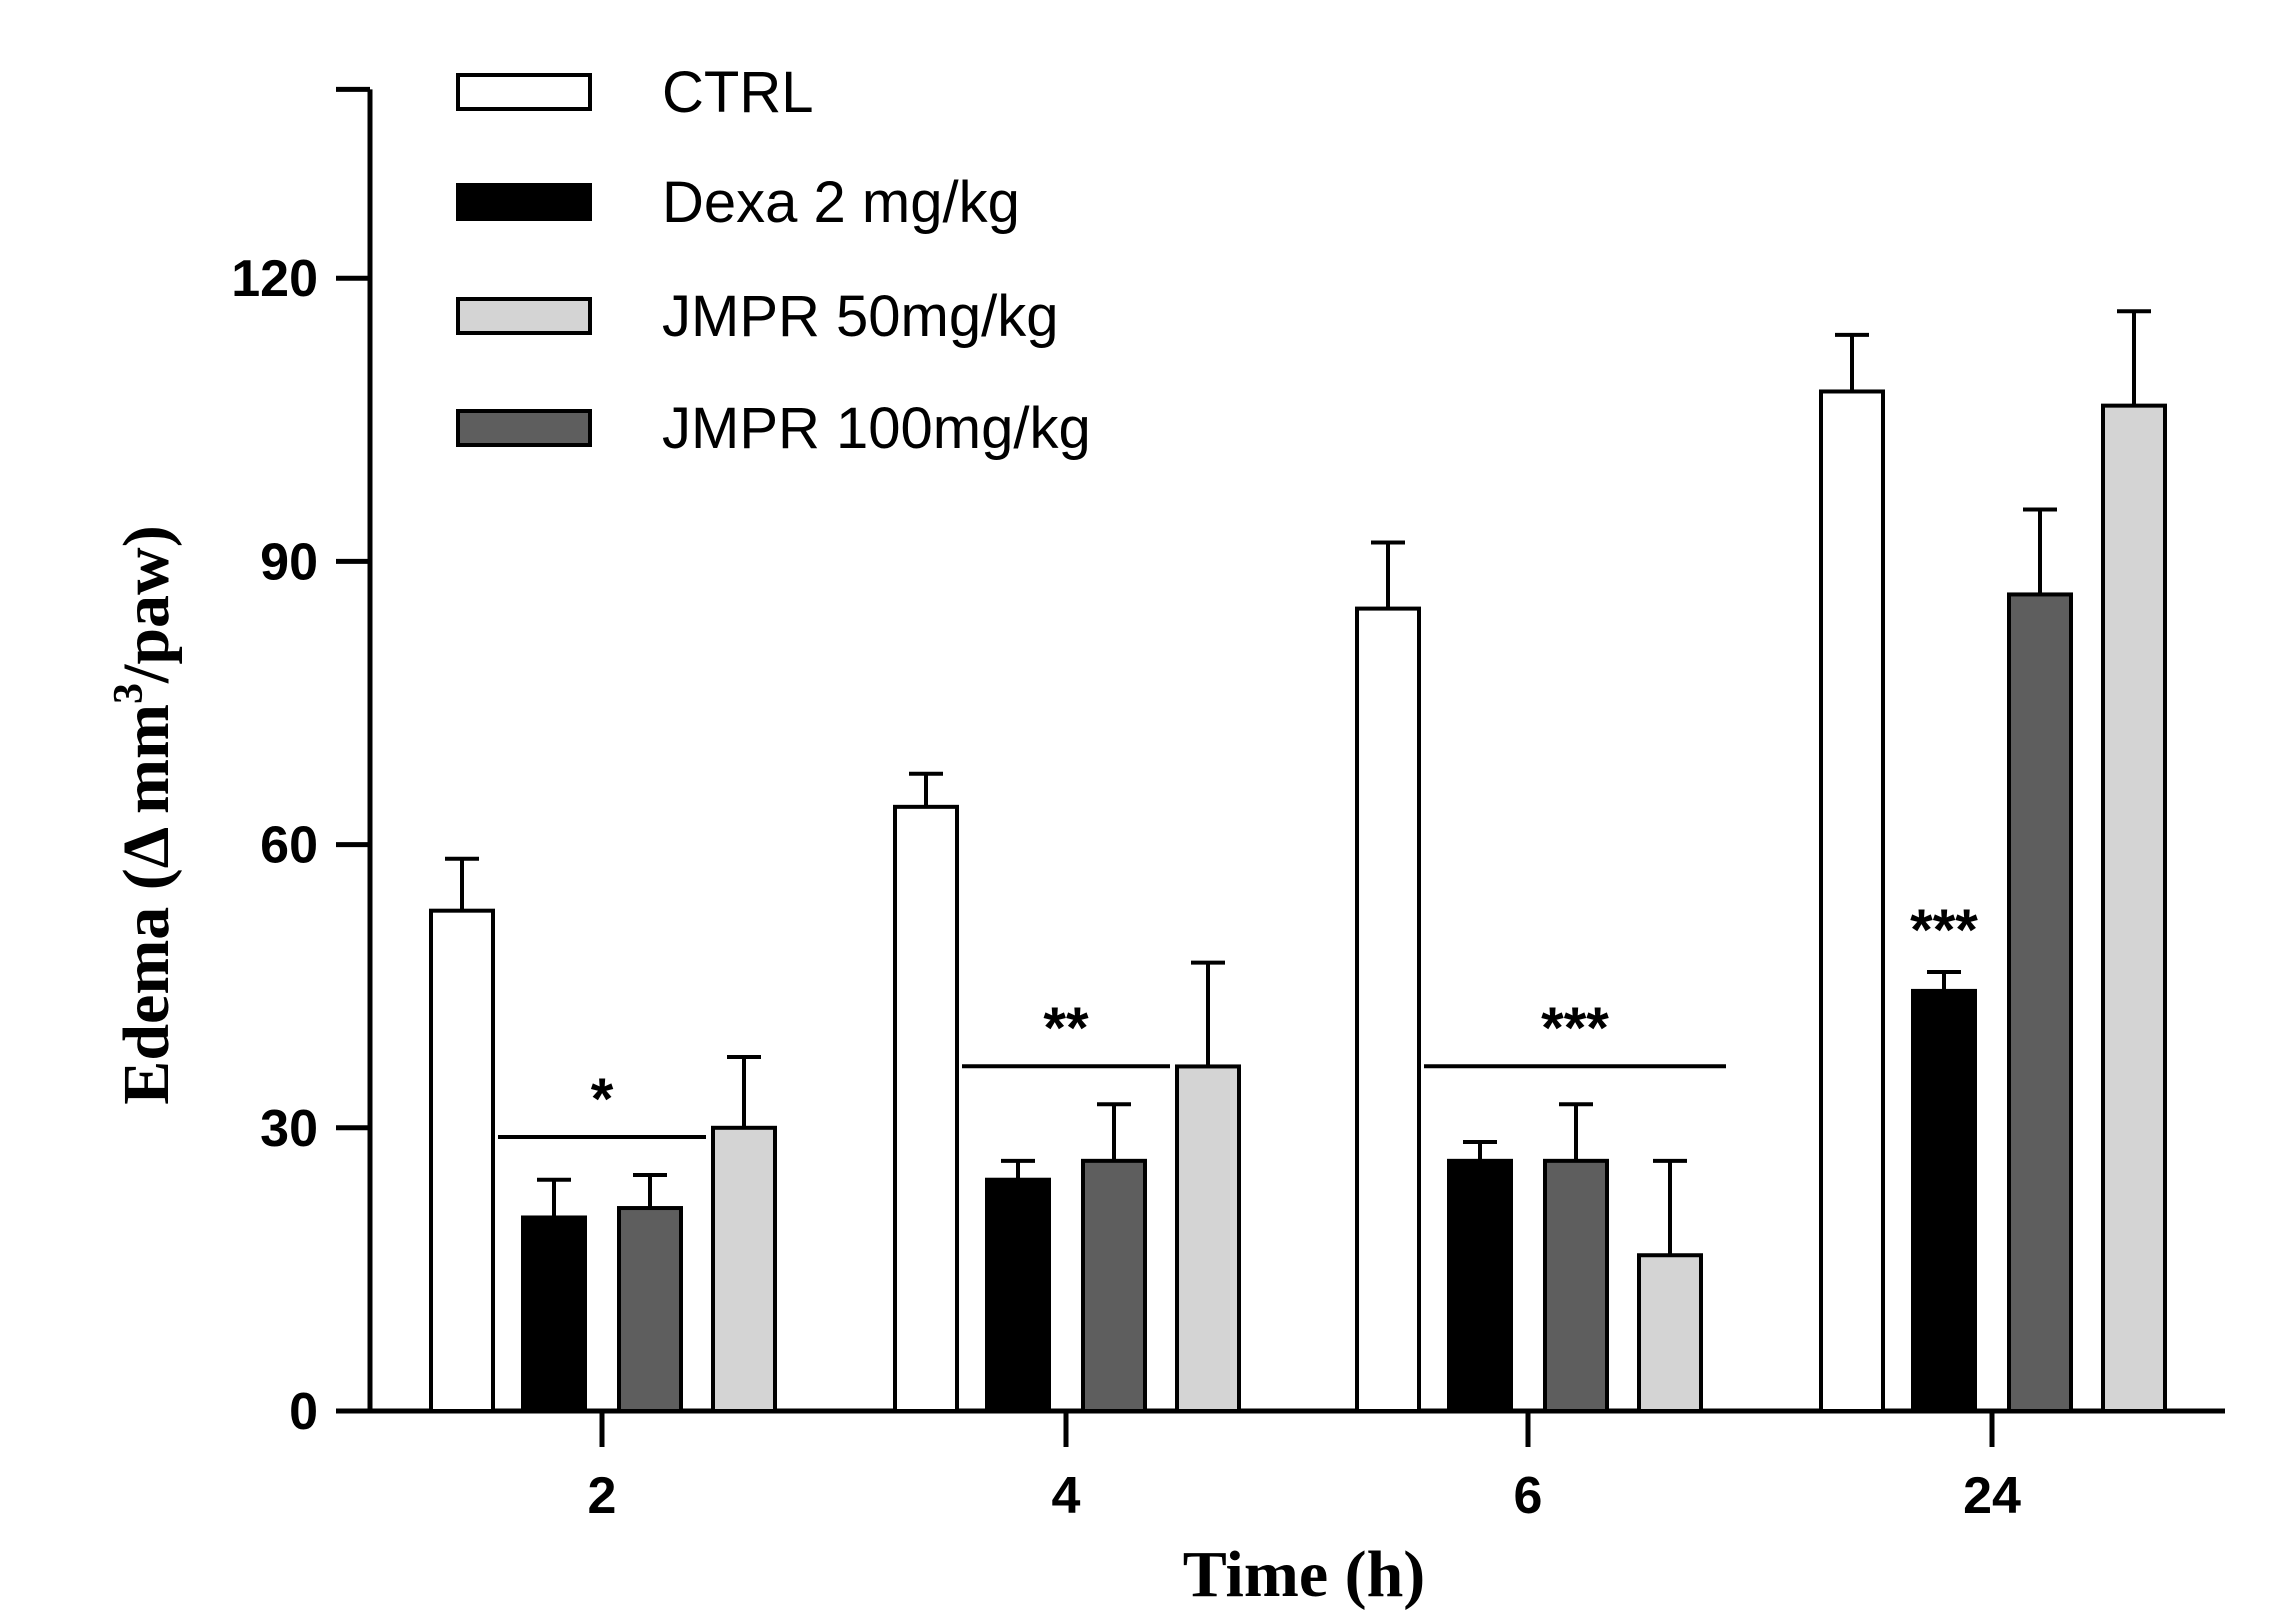 The image size is (2280, 1616). Describe the element at coordinates (841, 202) in the screenshot. I see `legend-label: Dexa 2 mg/kg` at that location.